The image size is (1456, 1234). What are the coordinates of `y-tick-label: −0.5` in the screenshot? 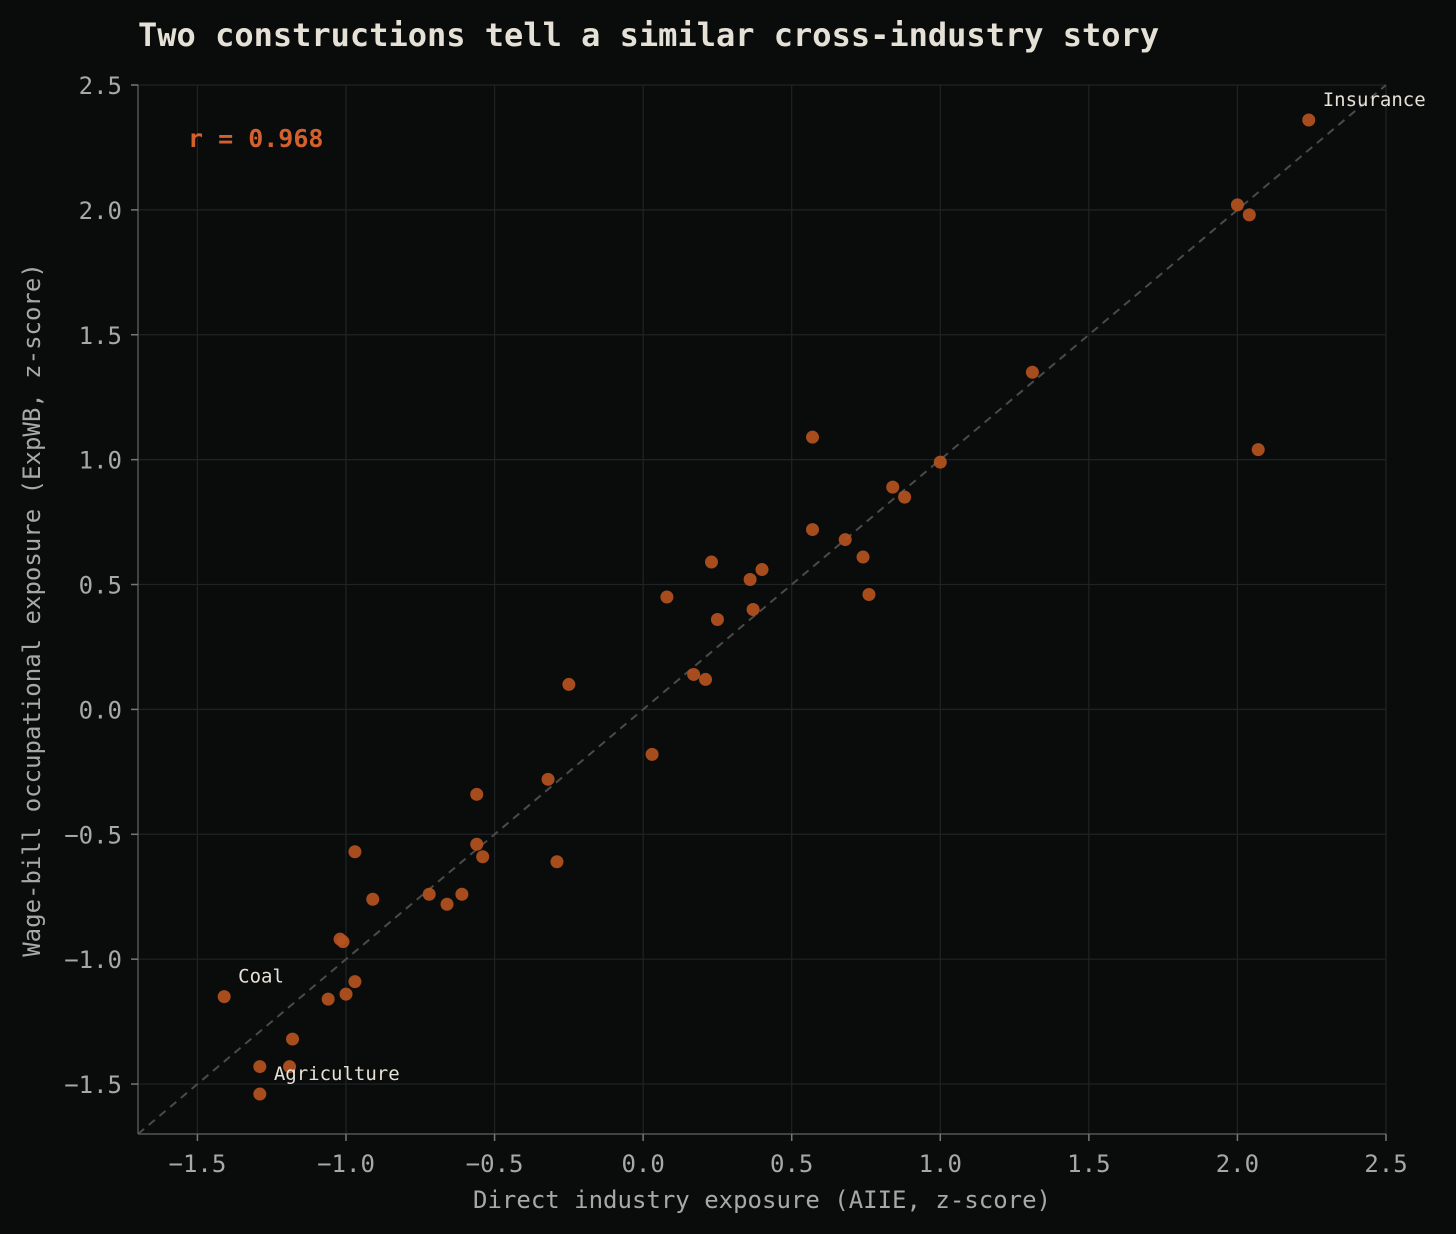 It's located at (93, 835).